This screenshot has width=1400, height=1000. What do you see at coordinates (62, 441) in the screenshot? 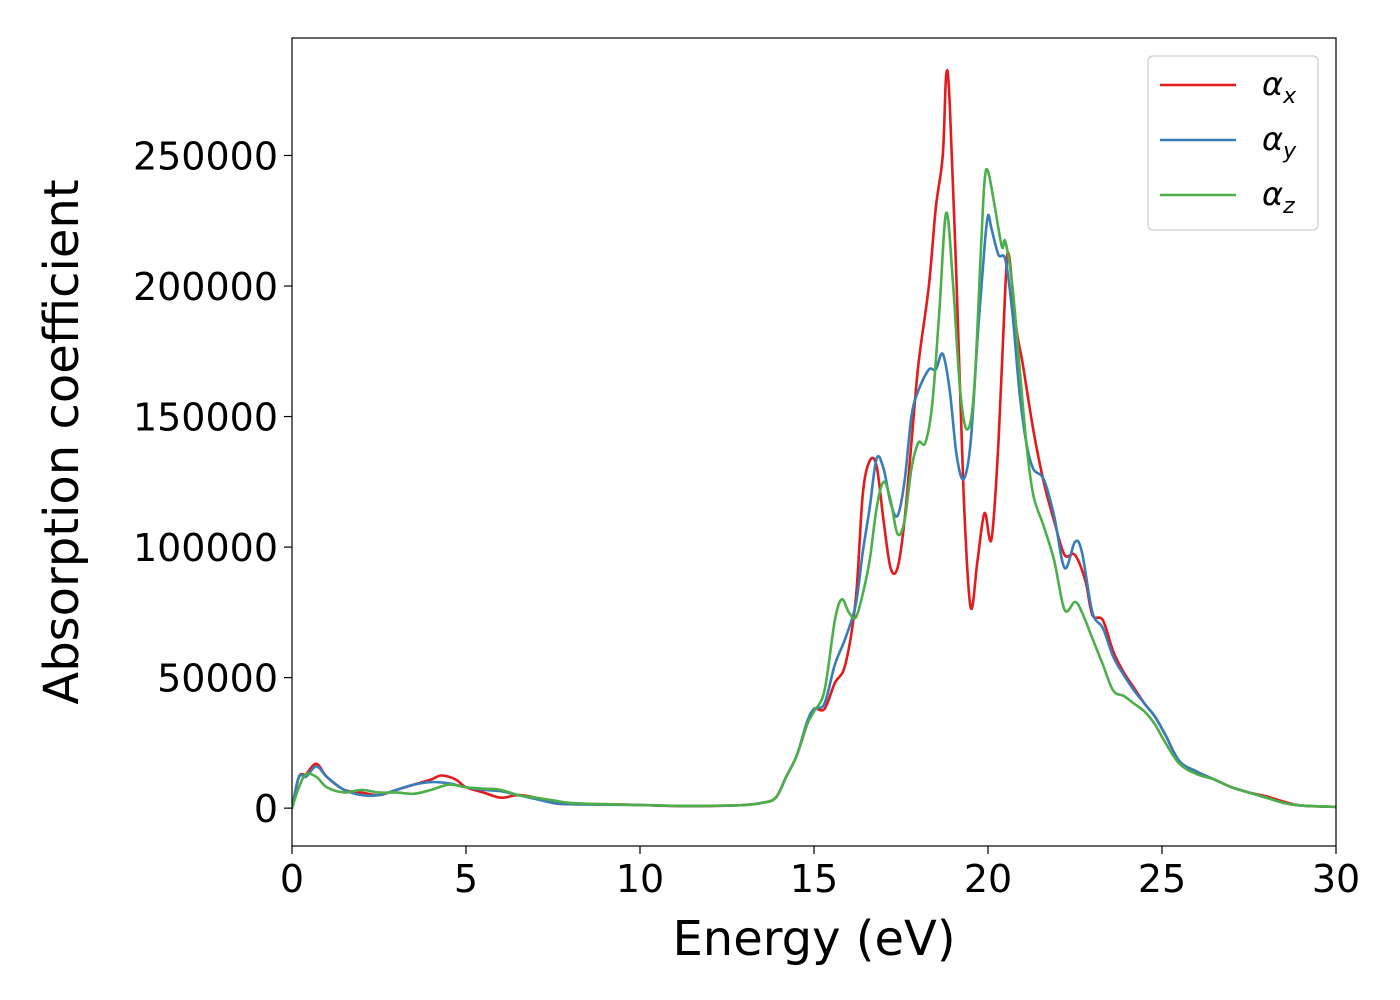
I see `y-axis-label: Absorption coefficient` at bounding box center [62, 441].